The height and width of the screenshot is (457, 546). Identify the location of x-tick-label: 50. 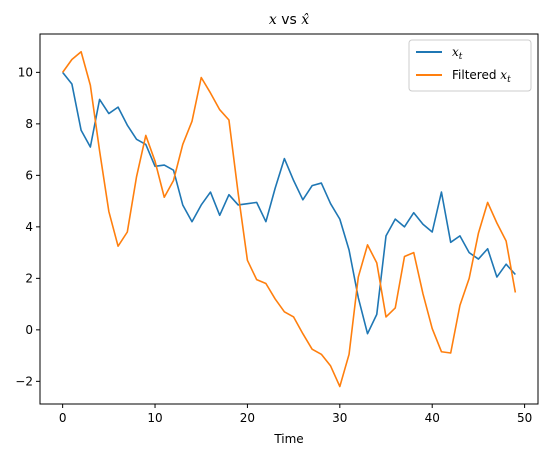
(524, 418).